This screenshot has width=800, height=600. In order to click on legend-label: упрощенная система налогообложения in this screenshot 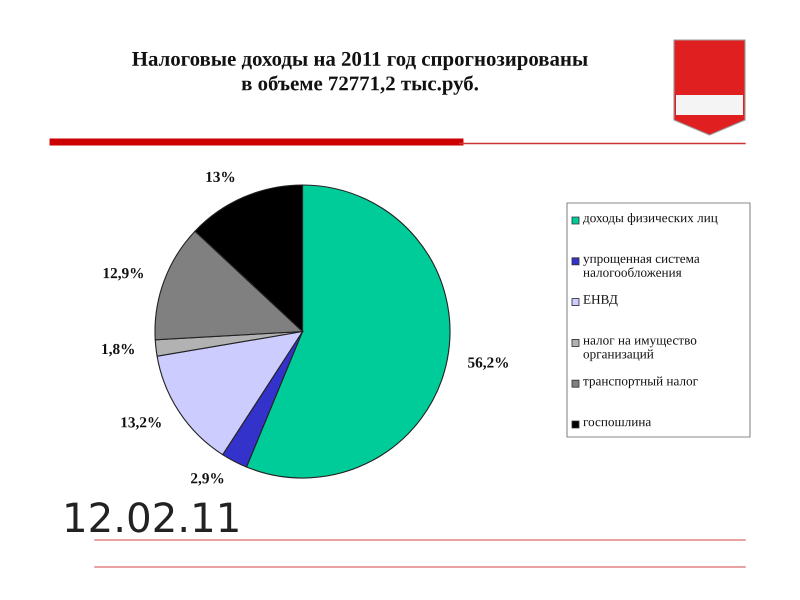, I will do `click(641, 266)`.